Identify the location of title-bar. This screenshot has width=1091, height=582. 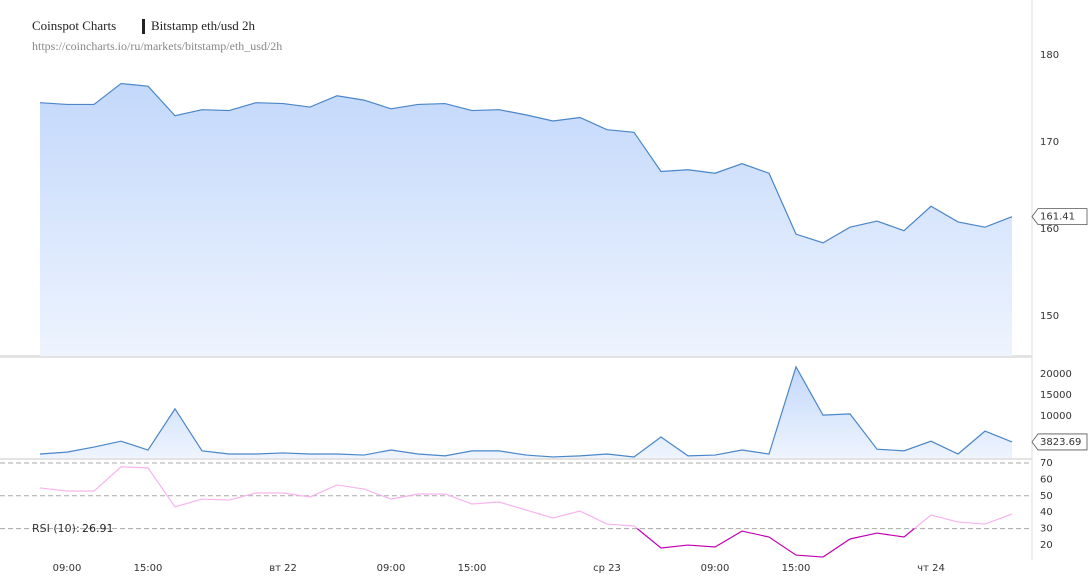
(143, 26).